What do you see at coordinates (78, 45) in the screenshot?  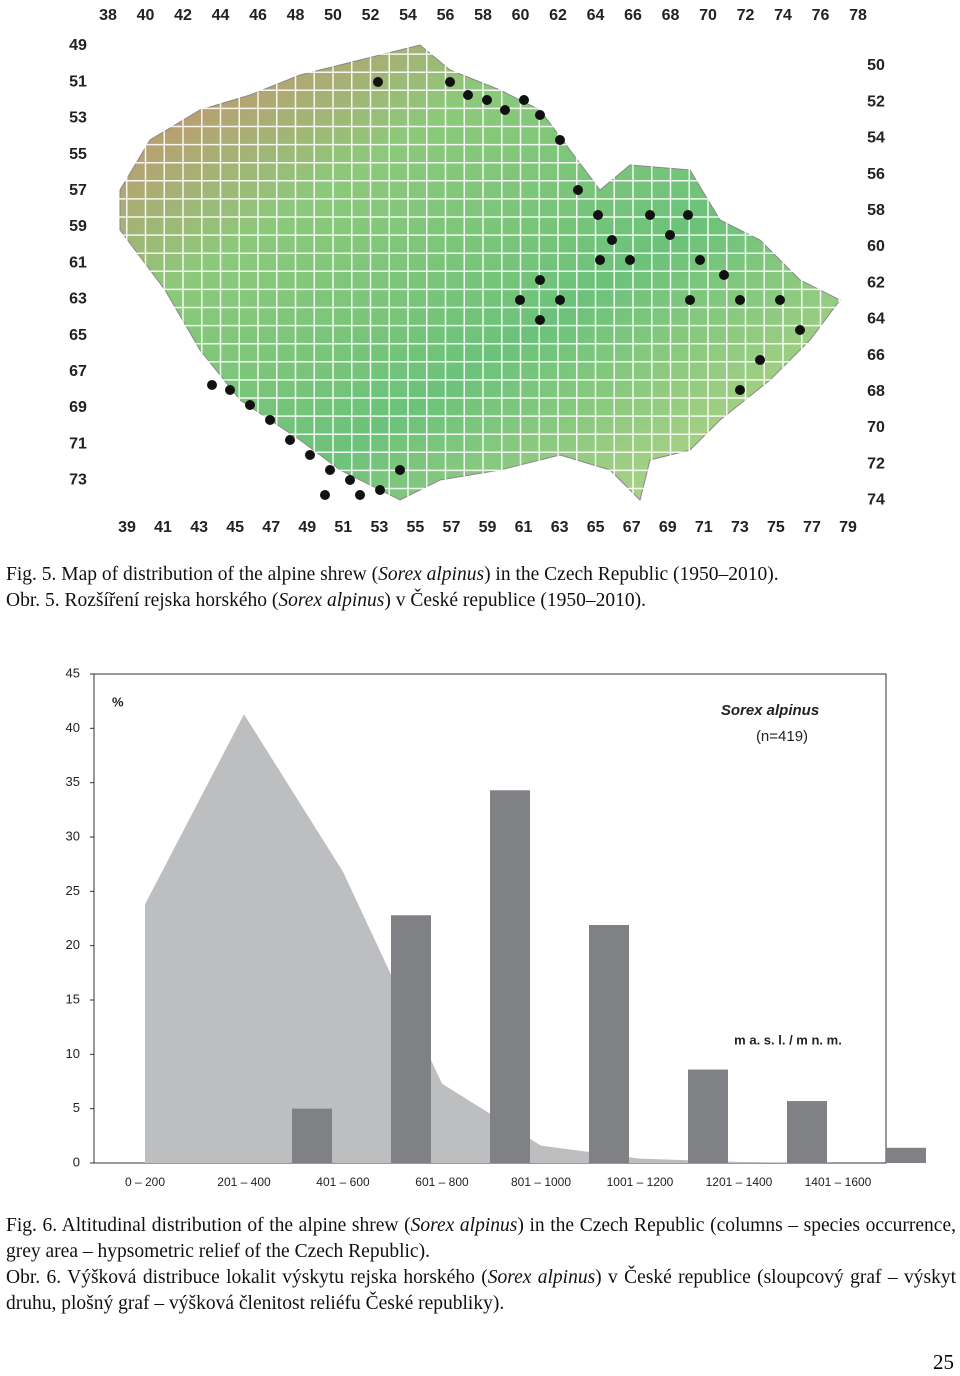 I see `map-row-label: 49` at bounding box center [78, 45].